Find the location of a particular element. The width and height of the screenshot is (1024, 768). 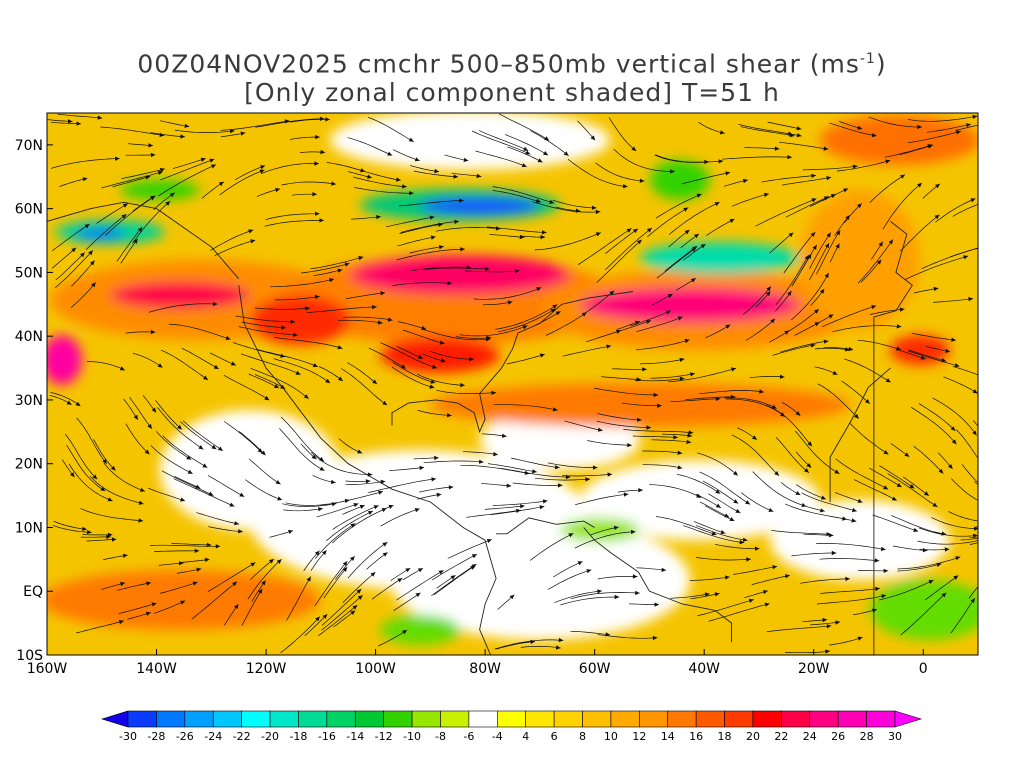

y-tick-label: EQ is located at coordinates (33, 592).